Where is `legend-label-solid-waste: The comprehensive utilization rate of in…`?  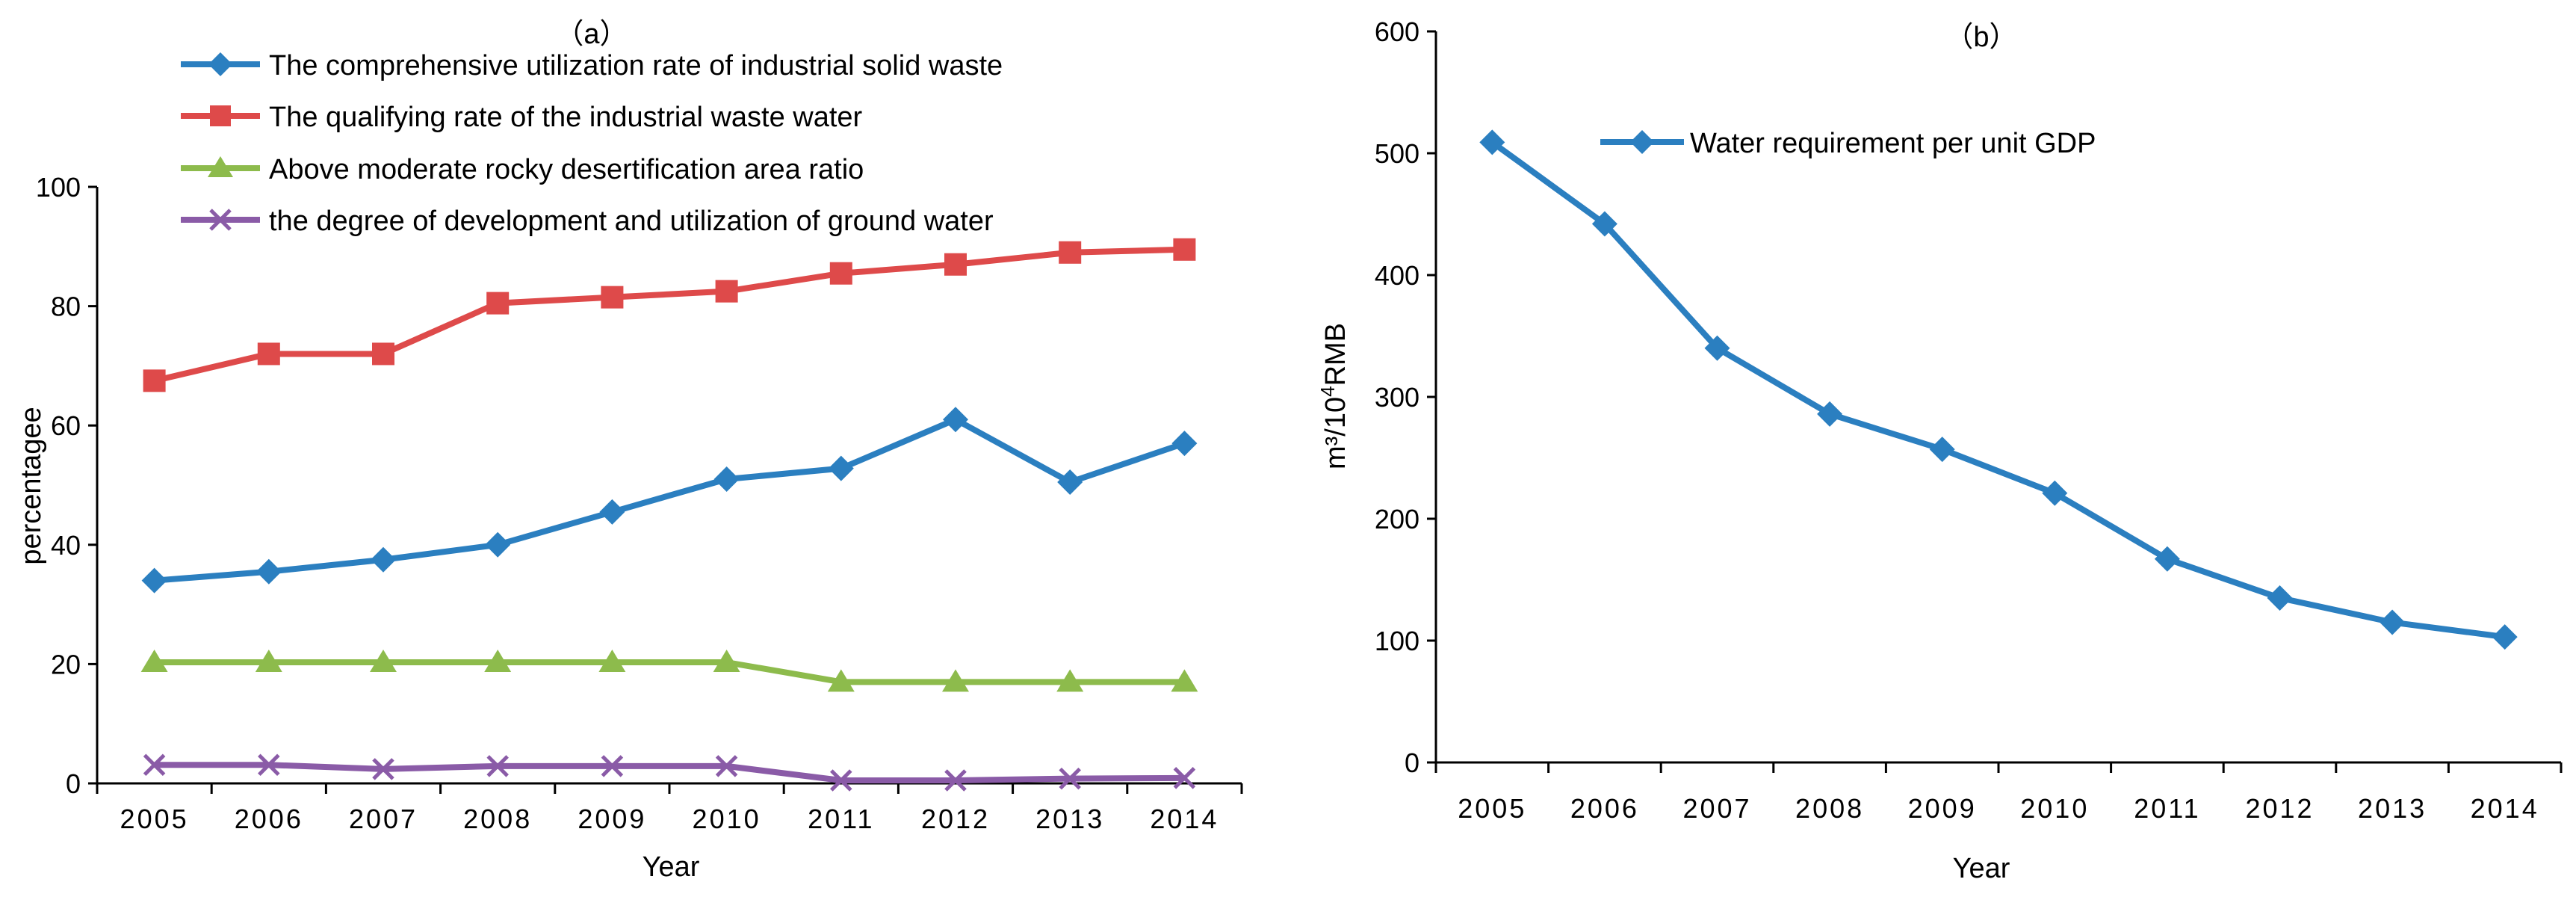
legend-label-solid-waste: The comprehensive utilization rate of in… is located at coordinates (636, 66).